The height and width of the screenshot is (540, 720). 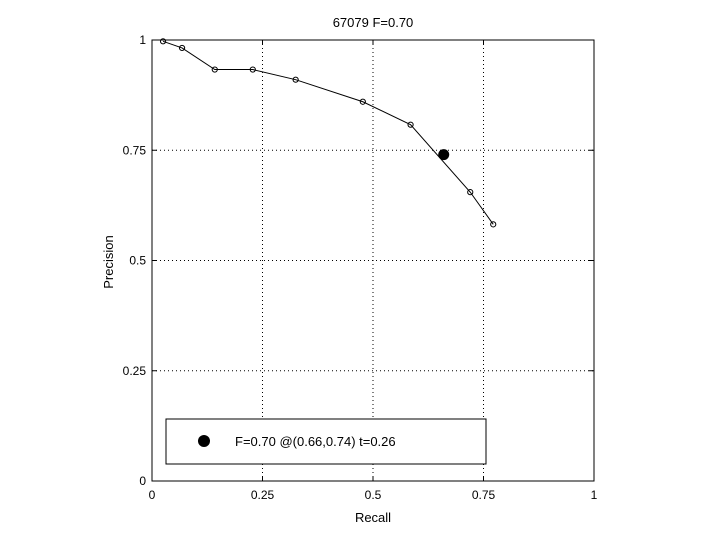 I want to click on x-tick-label: 0.5, so click(x=373, y=495).